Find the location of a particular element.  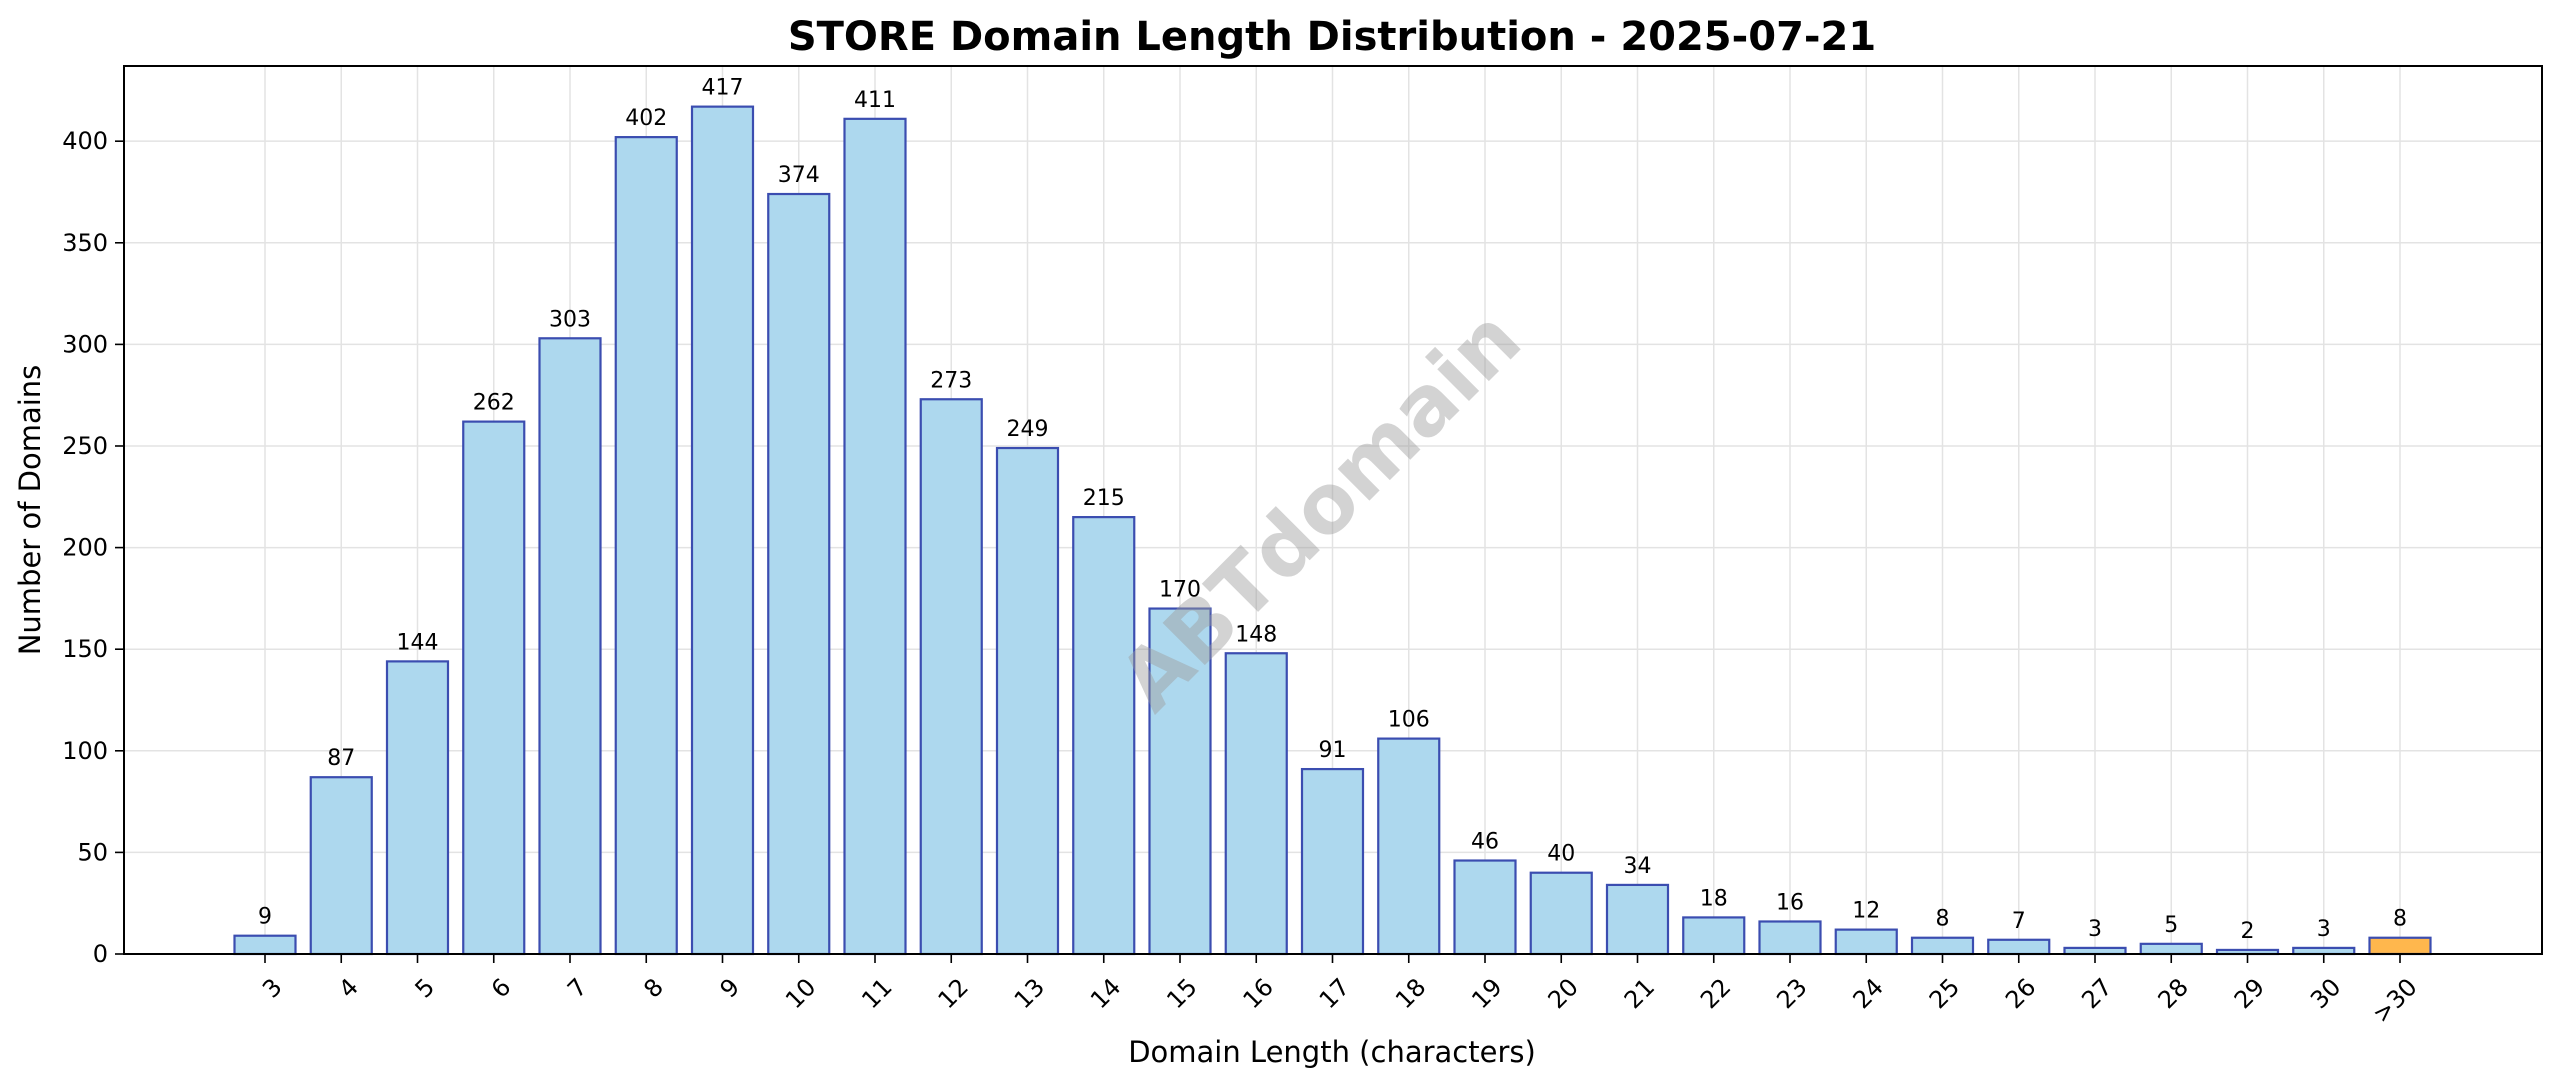

y-tick-label: 300 is located at coordinates (85, 344).